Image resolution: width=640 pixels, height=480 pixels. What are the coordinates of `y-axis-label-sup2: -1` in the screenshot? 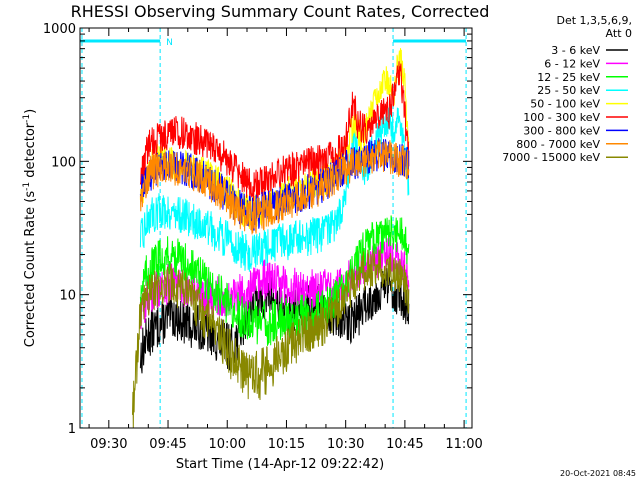 It's located at (27, 118).